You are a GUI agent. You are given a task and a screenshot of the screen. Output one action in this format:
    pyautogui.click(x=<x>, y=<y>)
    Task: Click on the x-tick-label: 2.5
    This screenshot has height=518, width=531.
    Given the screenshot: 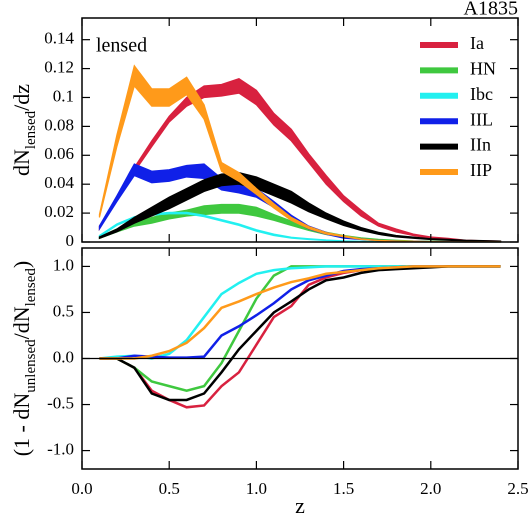 What is the action you would take?
    pyautogui.click(x=517, y=488)
    